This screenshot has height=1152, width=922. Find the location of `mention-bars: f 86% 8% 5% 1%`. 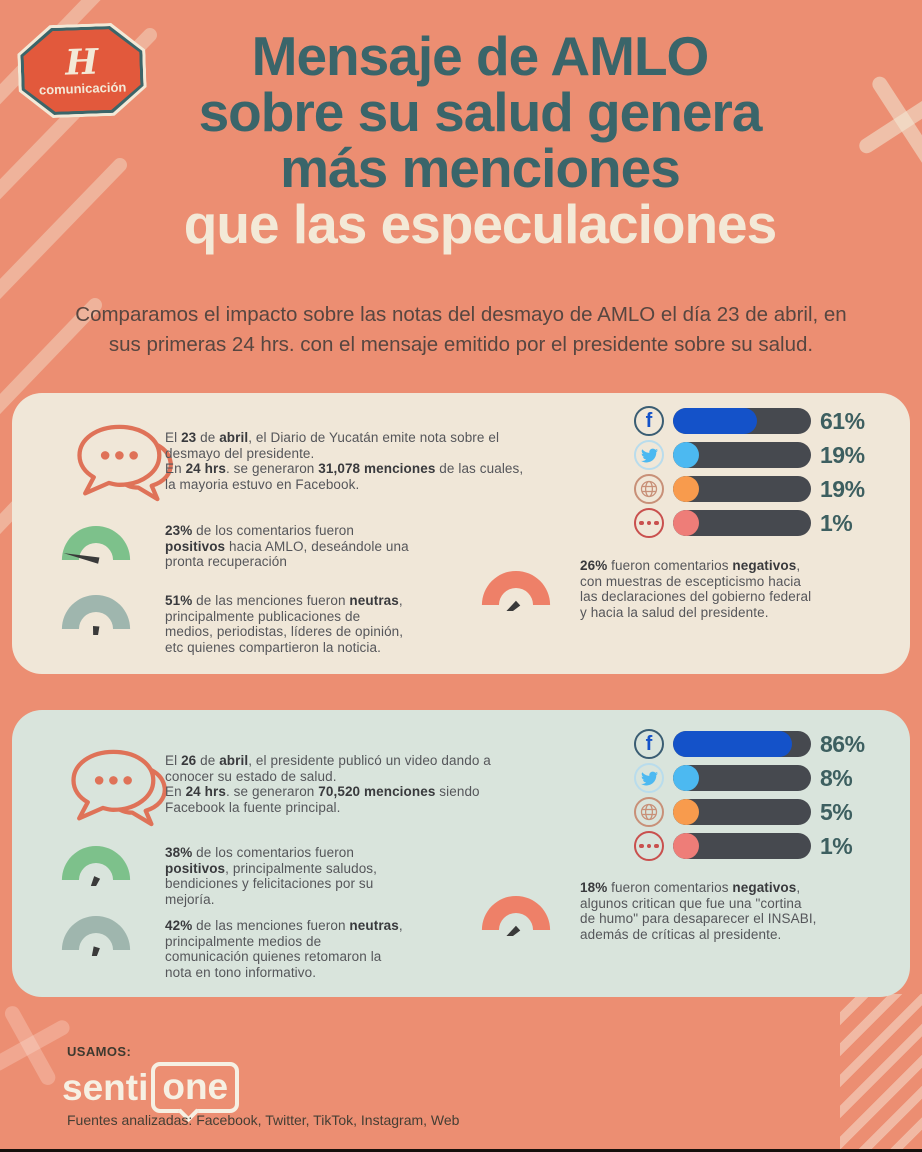

mention-bars: f 86% 8% 5% 1% is located at coordinates (749, 795).